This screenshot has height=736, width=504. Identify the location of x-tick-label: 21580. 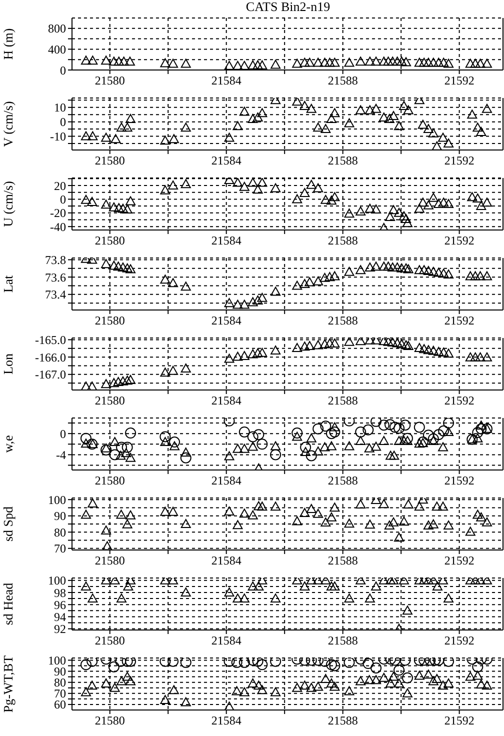
(109, 721).